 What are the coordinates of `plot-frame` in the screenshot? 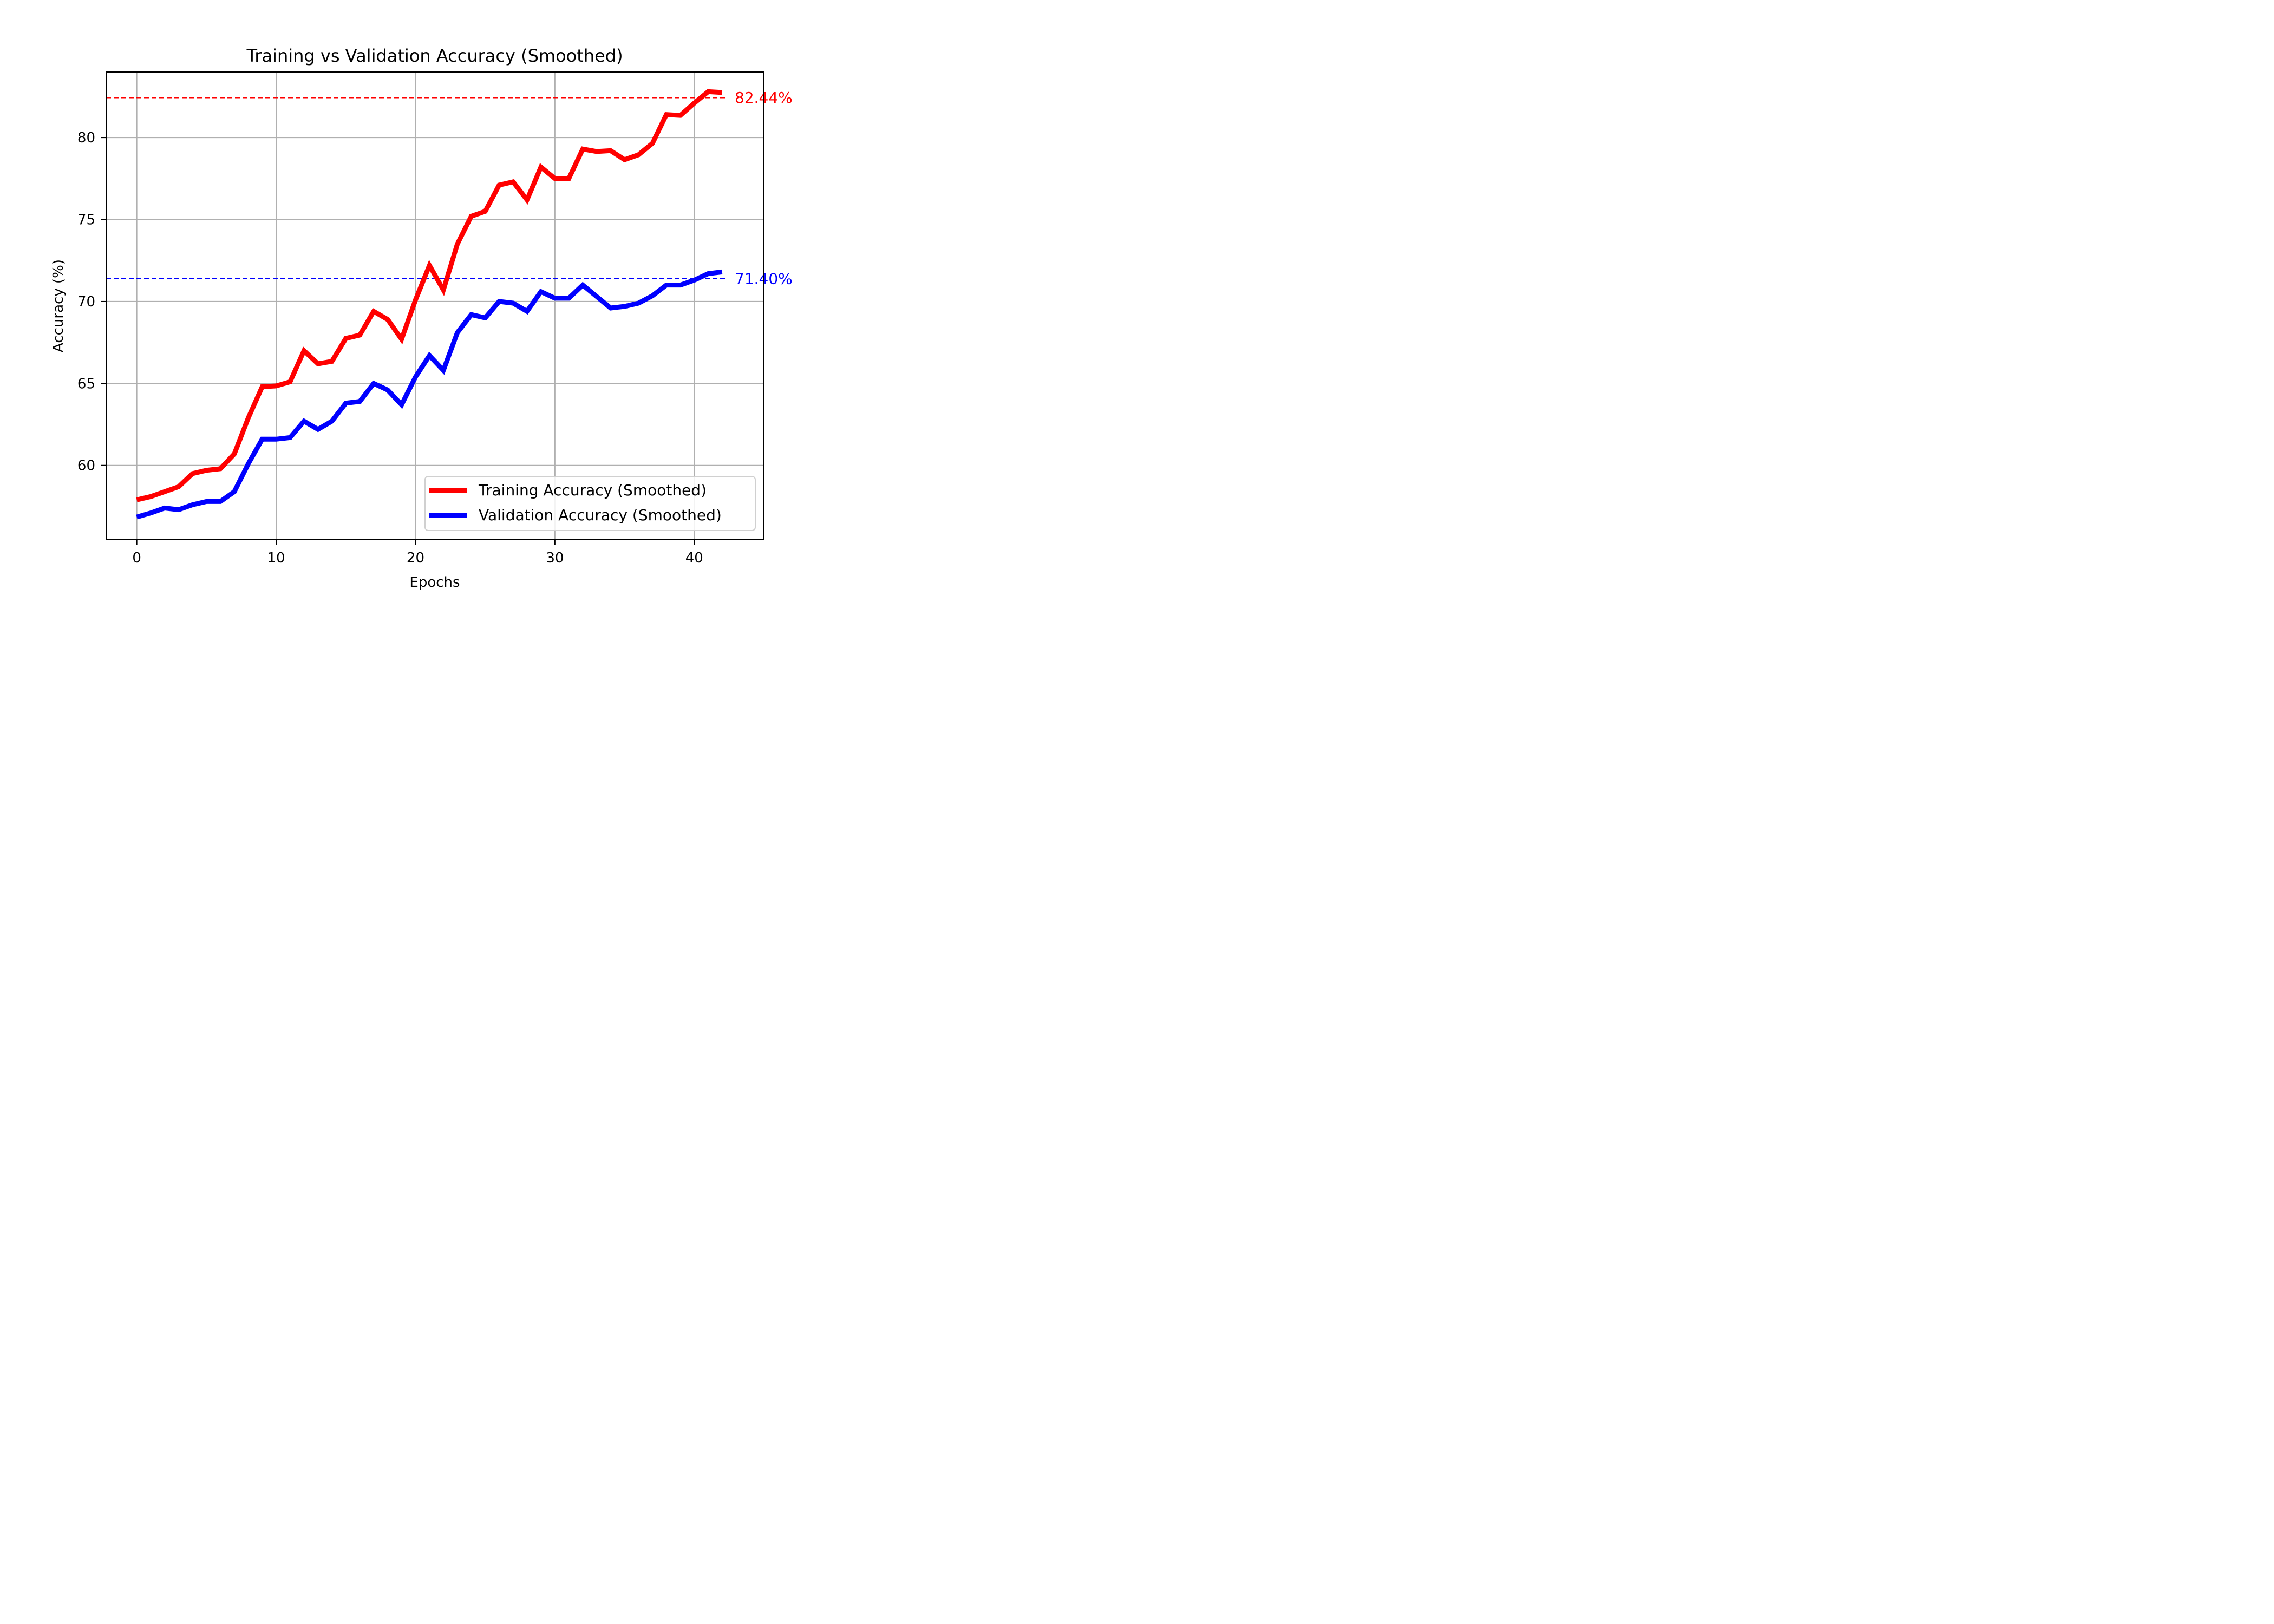 It's located at (435, 305).